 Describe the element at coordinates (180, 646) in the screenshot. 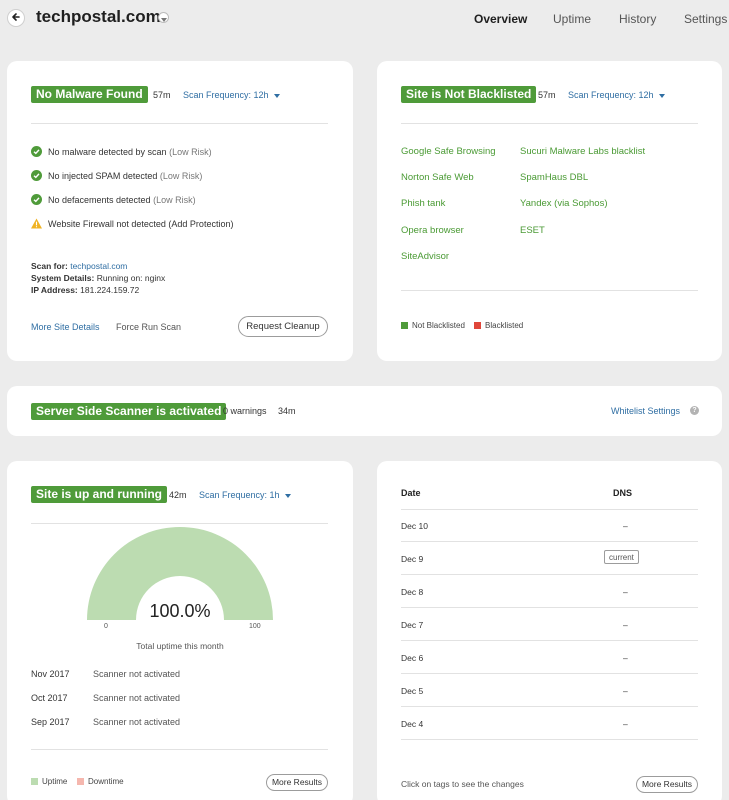

I see `gauge-caption: Total uptime this month` at that location.